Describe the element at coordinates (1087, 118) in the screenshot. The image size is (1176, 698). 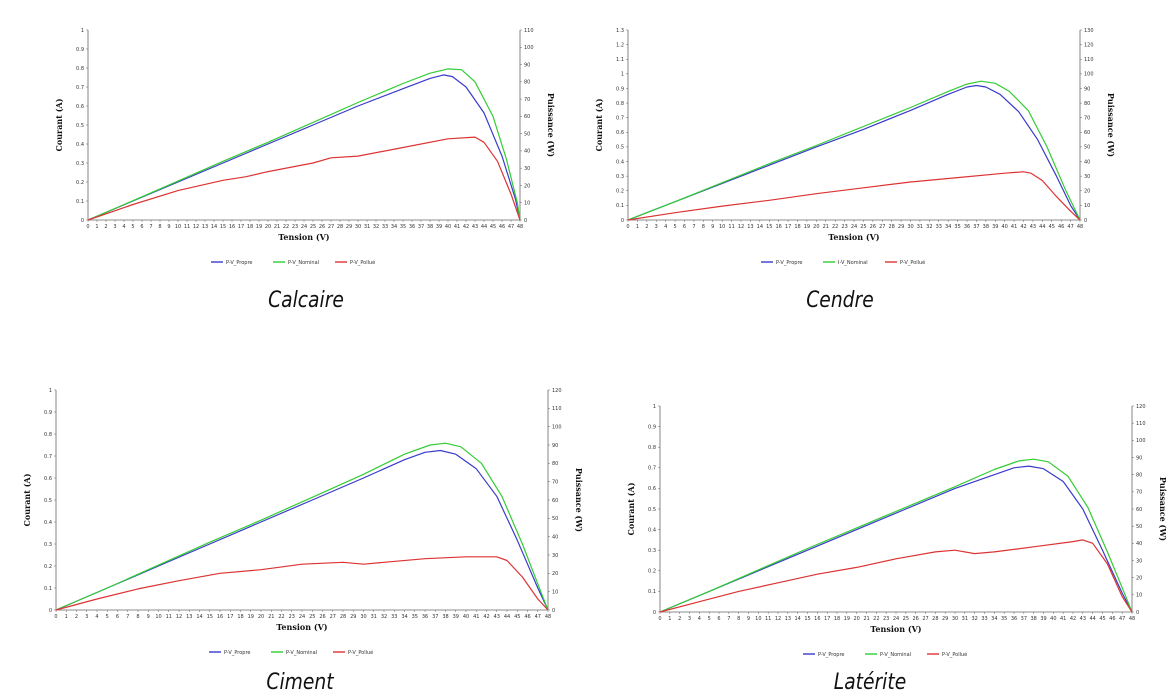
I see `y-right-tick-label: 70` at that location.